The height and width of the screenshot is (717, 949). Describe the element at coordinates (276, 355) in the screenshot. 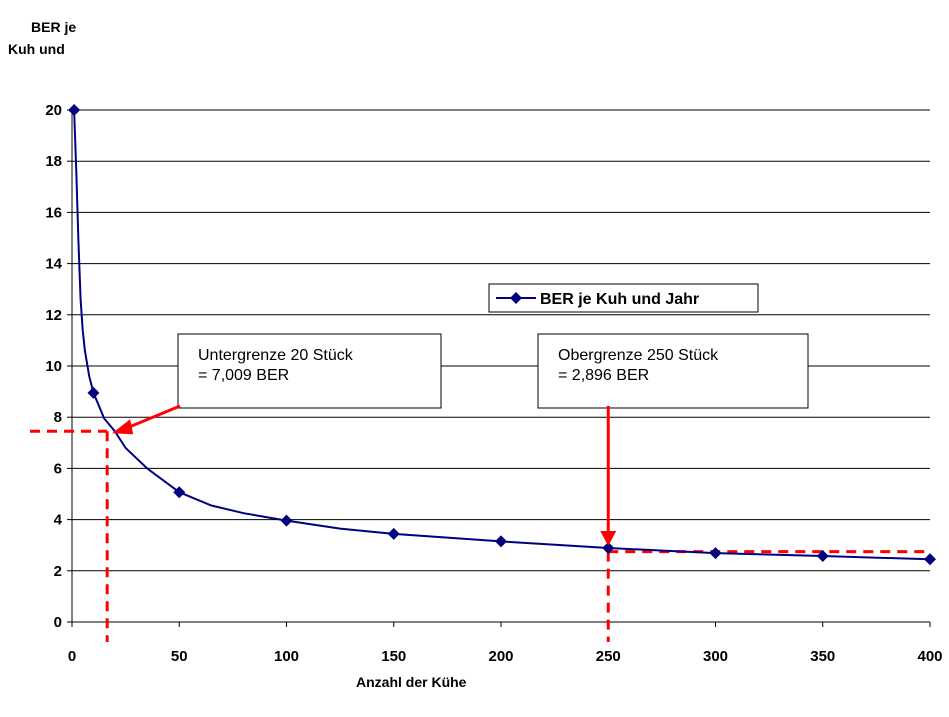

I see `annotation-lower-line1: Untergrenze 20 Stück` at that location.